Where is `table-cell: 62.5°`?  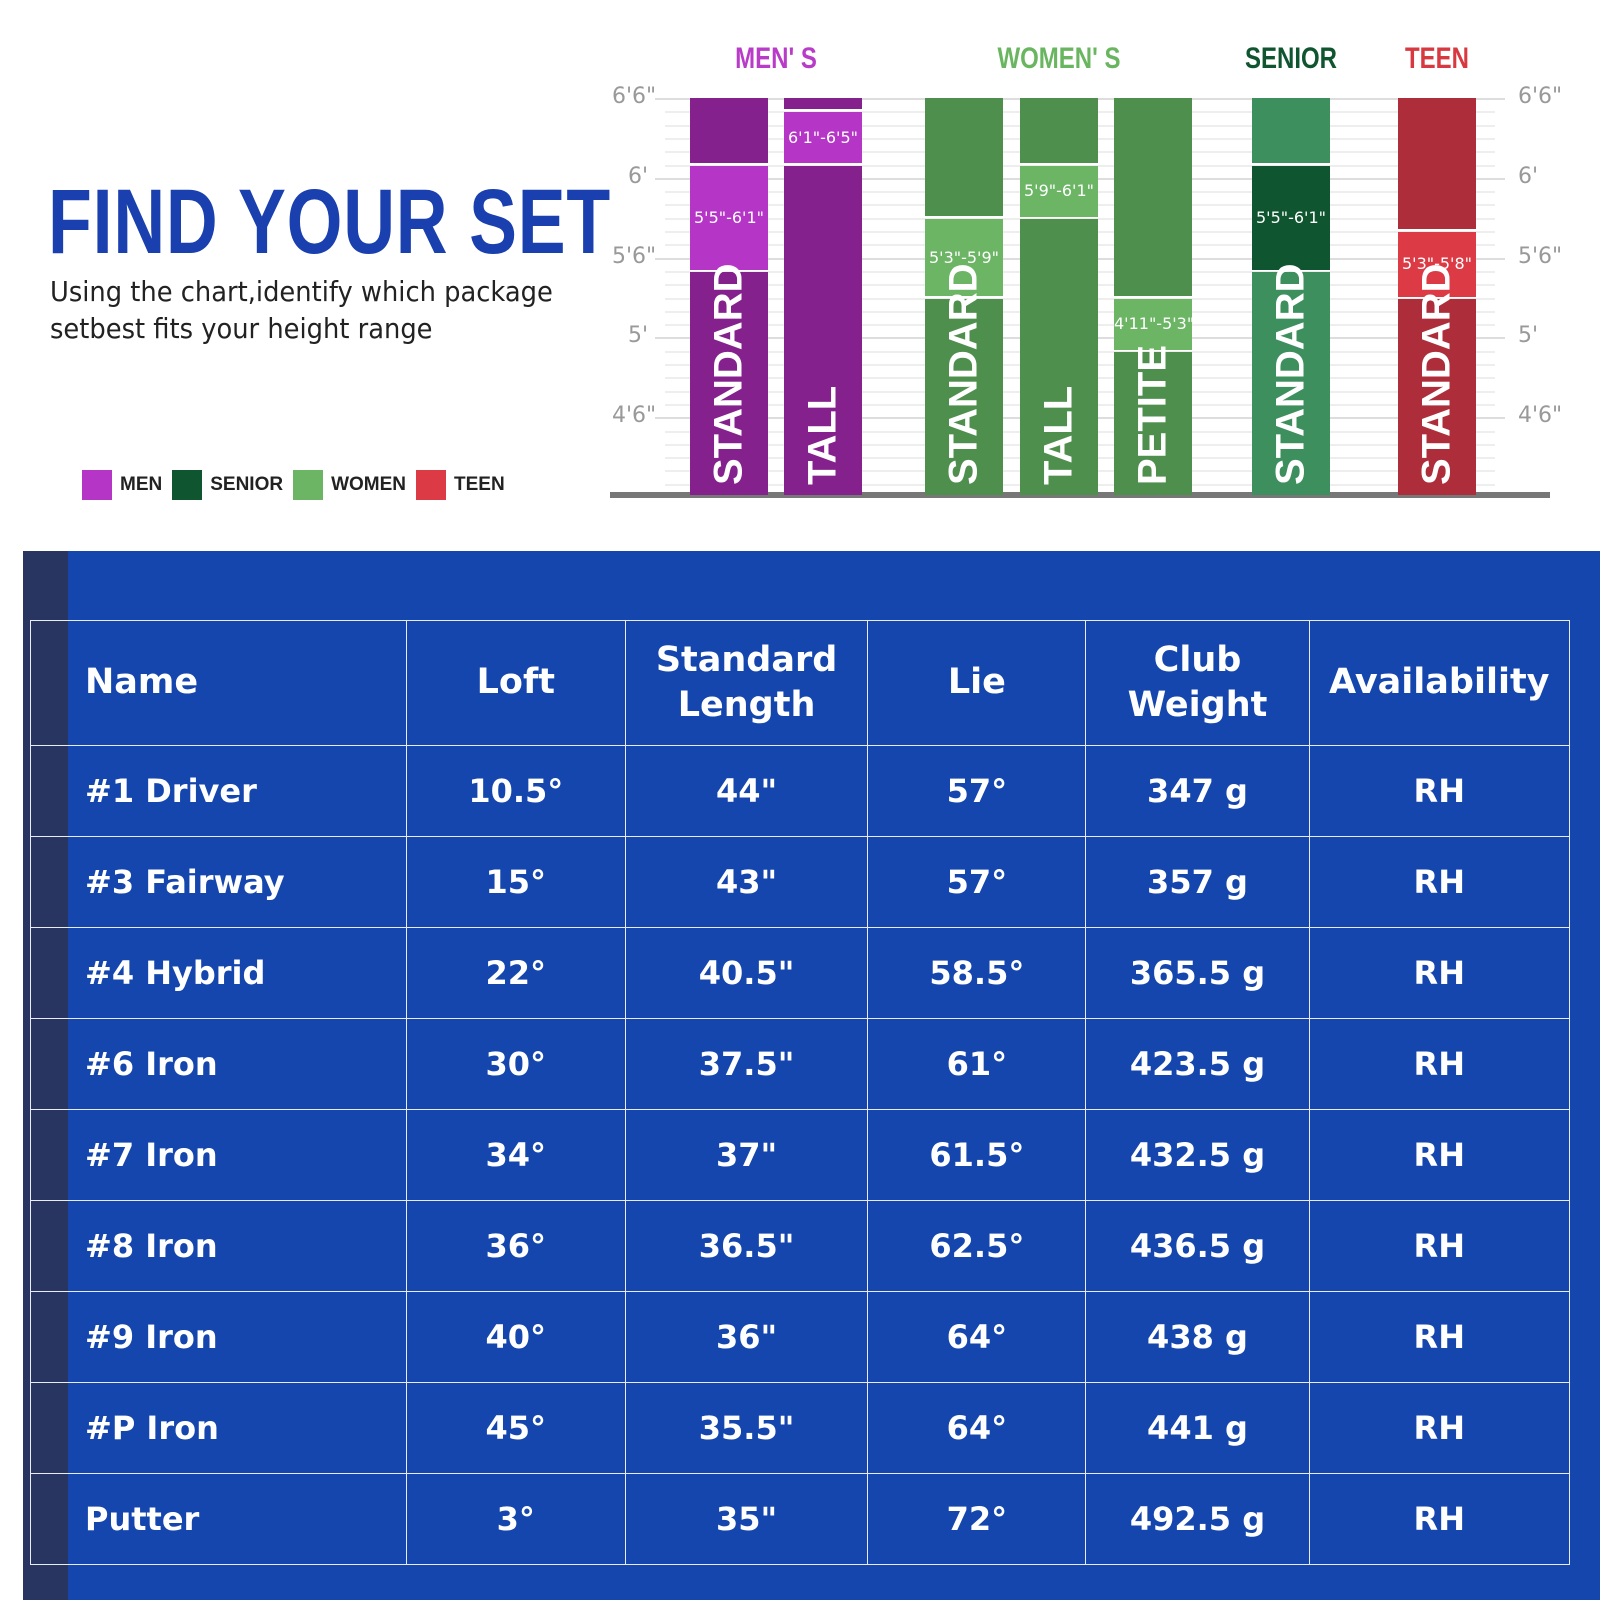
table-cell: 62.5° is located at coordinates (977, 1246).